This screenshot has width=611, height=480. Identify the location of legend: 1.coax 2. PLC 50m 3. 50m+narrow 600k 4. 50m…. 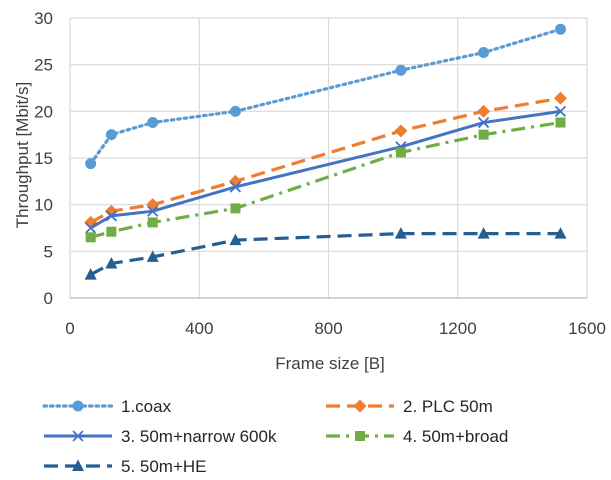
(275, 436).